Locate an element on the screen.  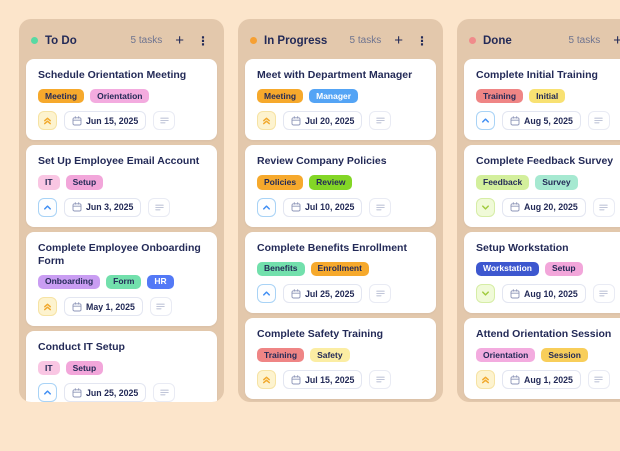
task-title: Complete Safety Training is located at coordinates (320, 334).